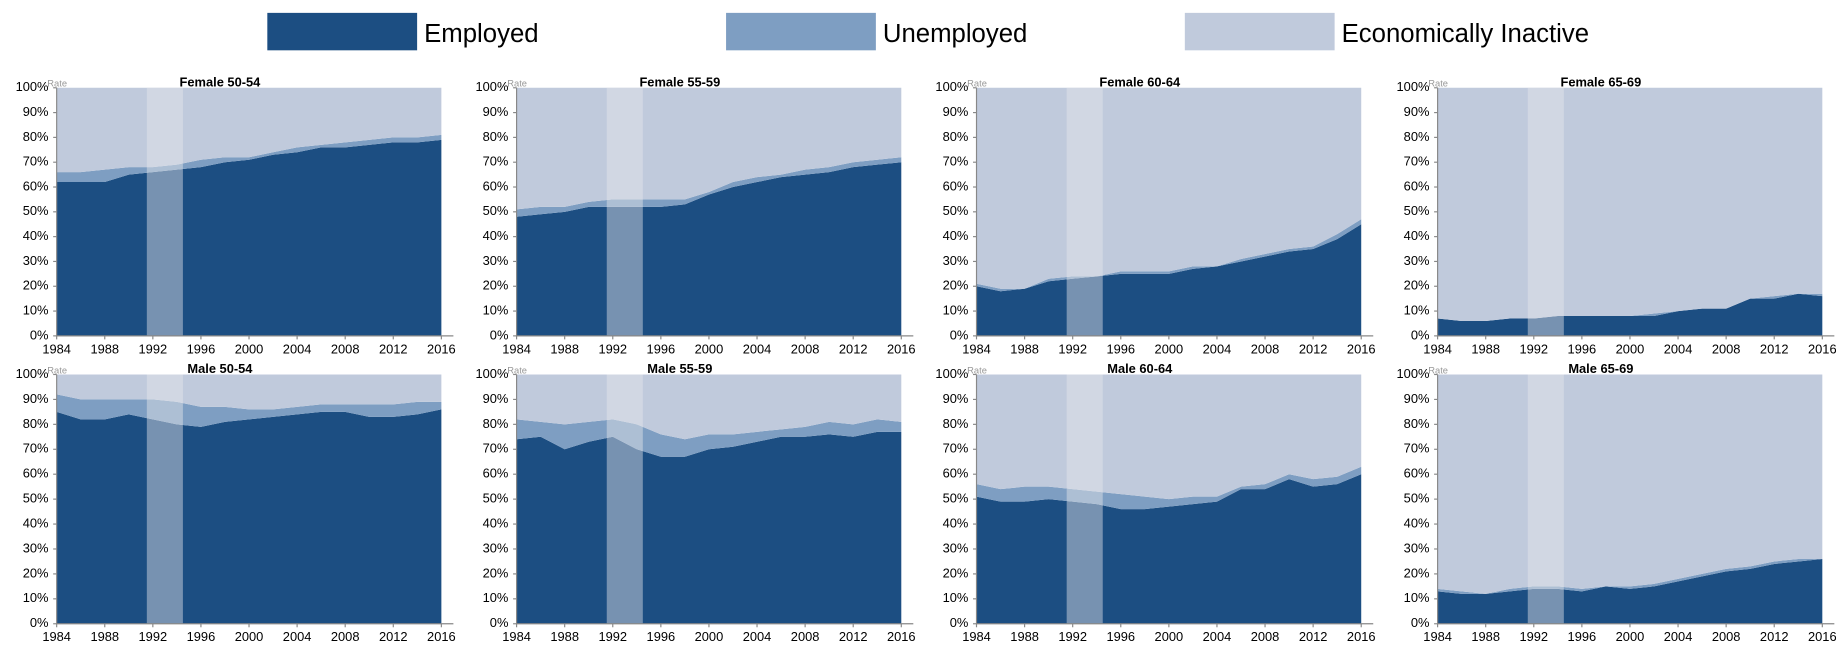 The height and width of the screenshot is (646, 1836). I want to click on panel-title: Male 65-69, so click(1600, 368).